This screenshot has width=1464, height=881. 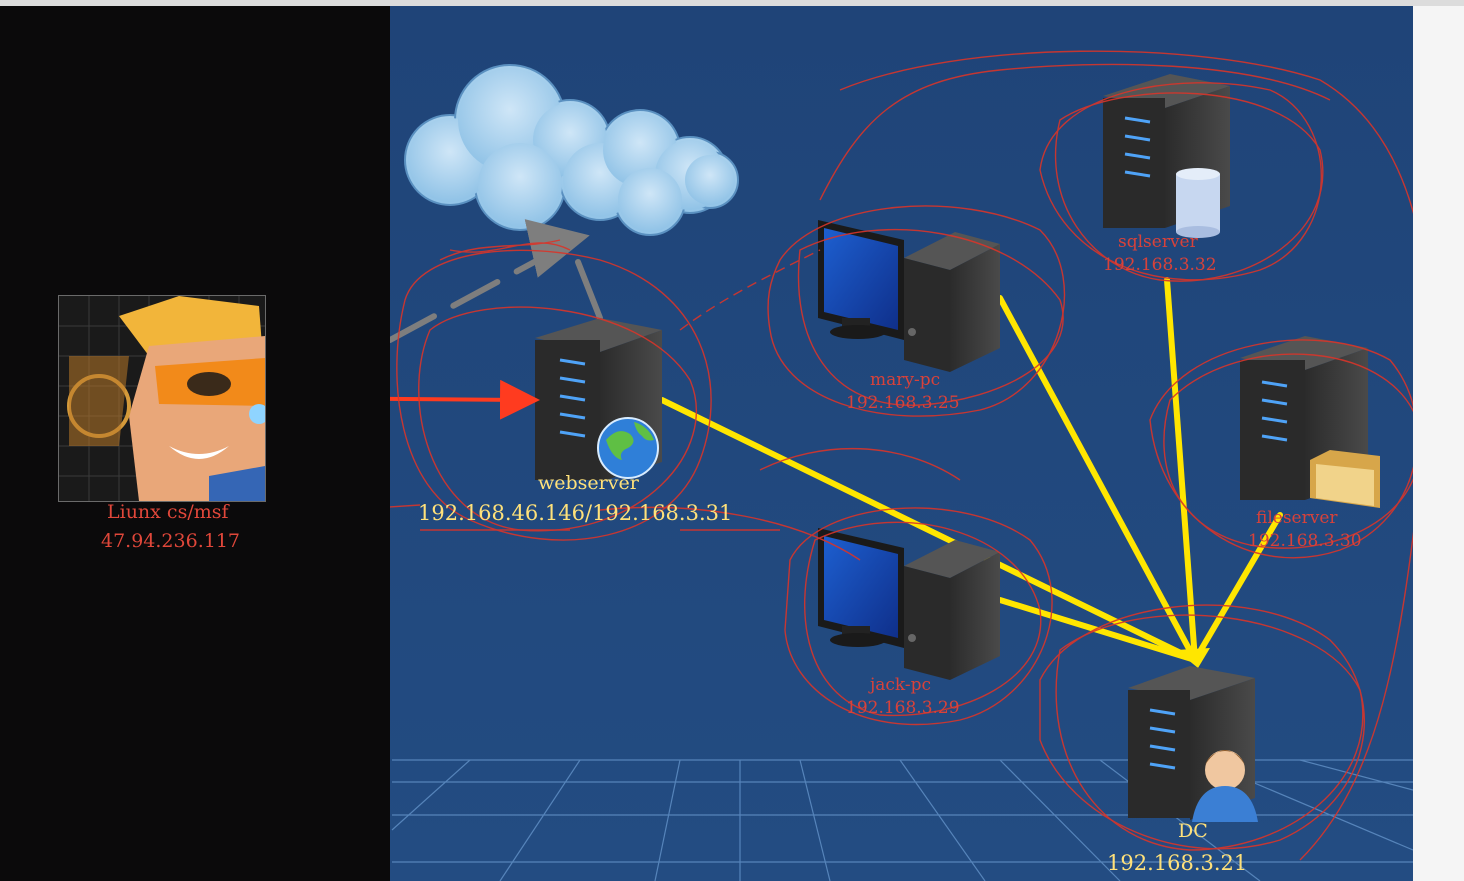 I want to click on mary-pc-ip: 192.168.3.25, so click(x=903, y=403).